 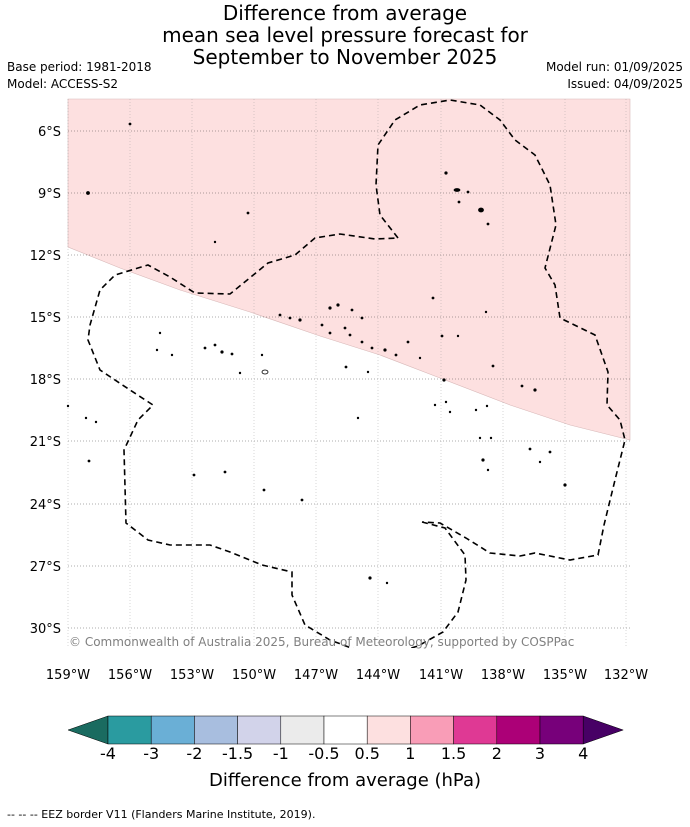 I want to click on colorbar-tick-label: -3, so click(x=151, y=753).